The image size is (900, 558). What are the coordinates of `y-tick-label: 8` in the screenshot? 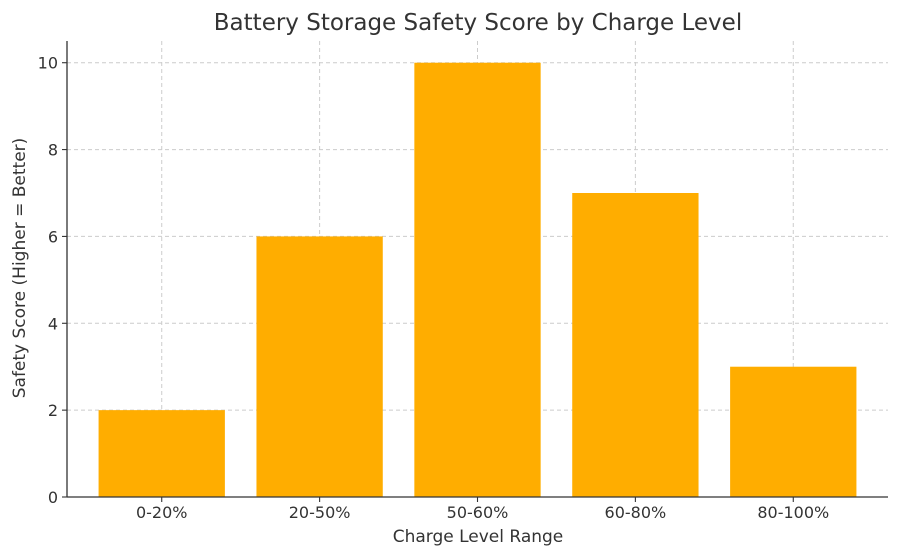 It's located at (53, 150).